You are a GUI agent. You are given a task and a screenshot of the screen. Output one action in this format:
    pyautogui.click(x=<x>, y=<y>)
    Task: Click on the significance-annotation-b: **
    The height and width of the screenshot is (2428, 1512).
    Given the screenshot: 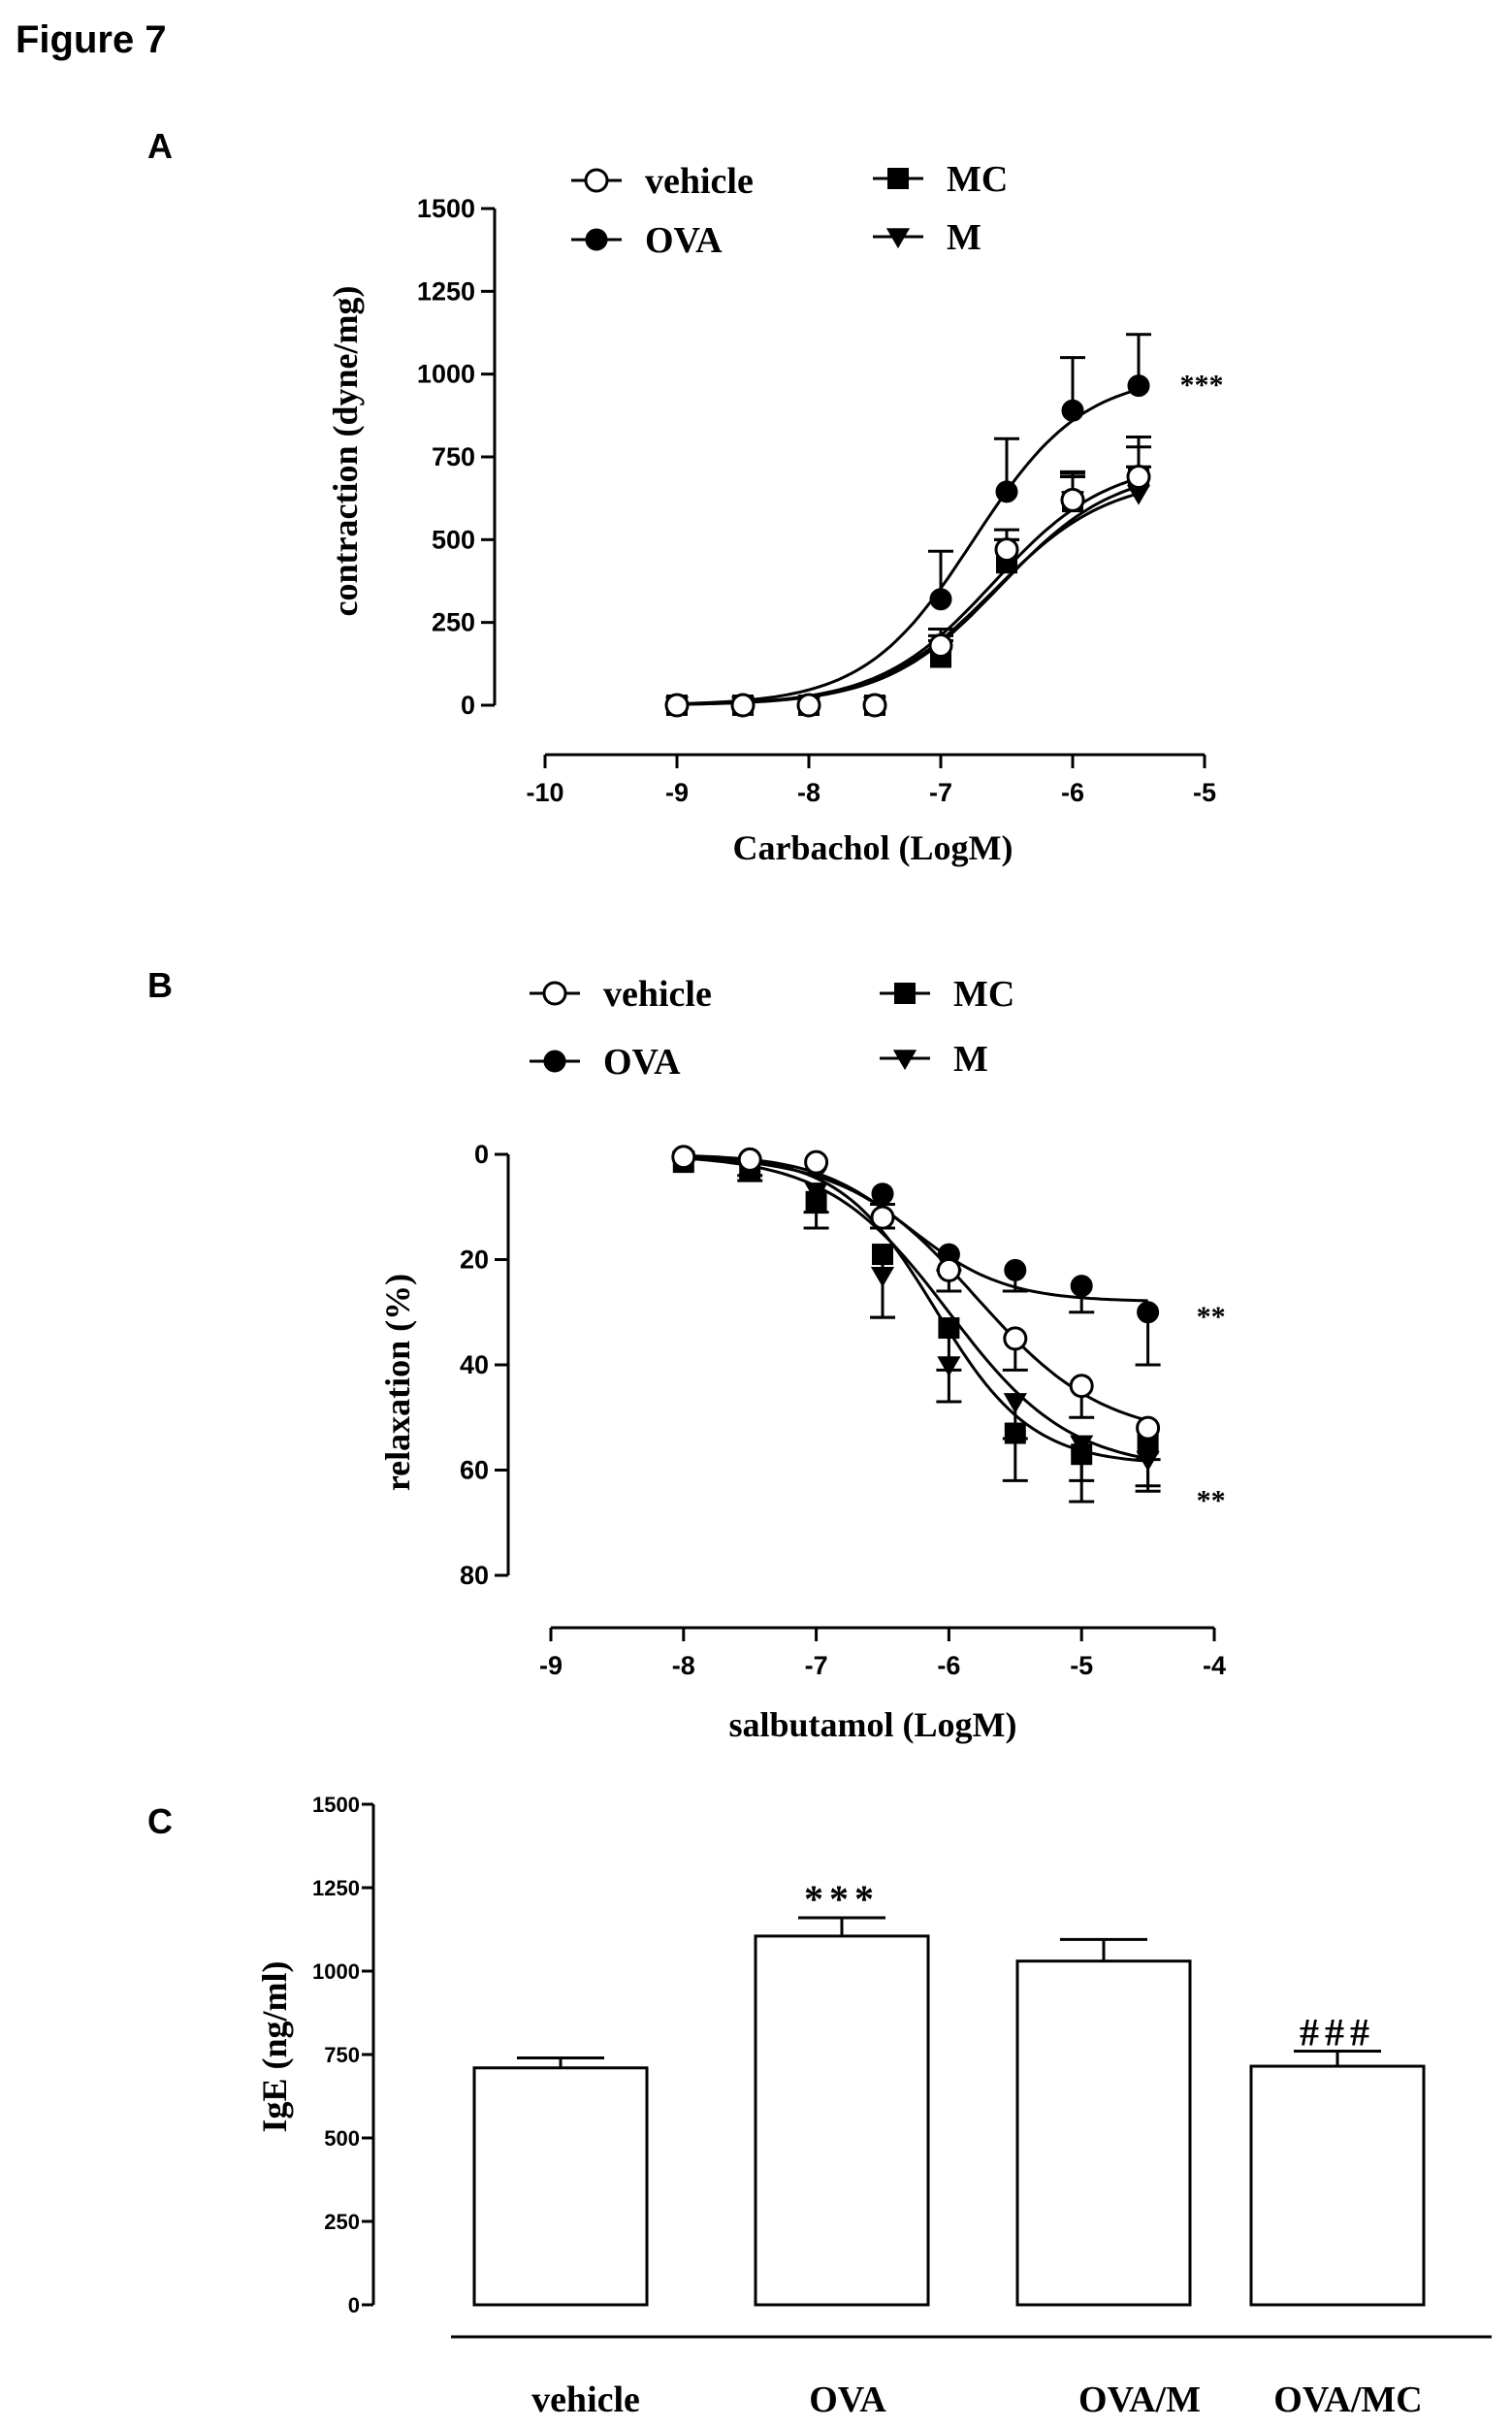 What is the action you would take?
    pyautogui.click(x=1211, y=1317)
    